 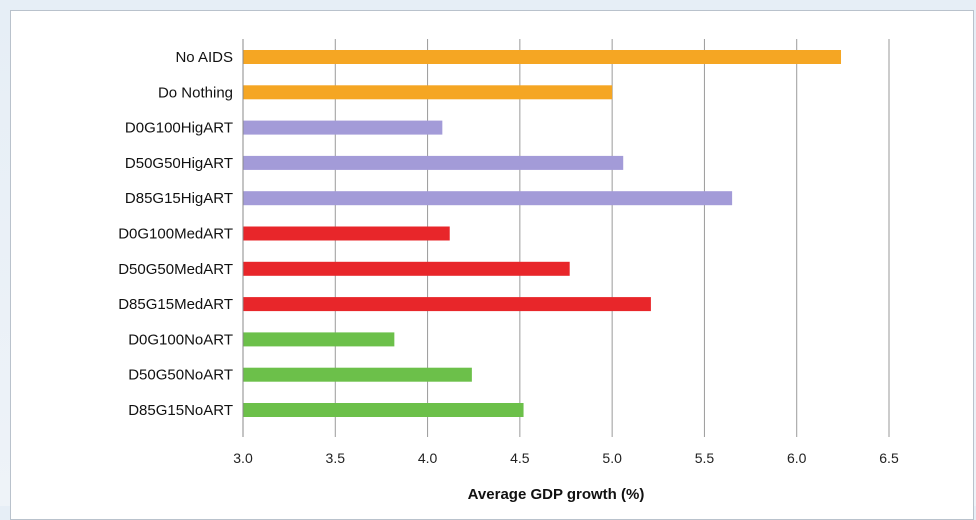 I want to click on x-tick-label: 5.5, so click(x=705, y=458).